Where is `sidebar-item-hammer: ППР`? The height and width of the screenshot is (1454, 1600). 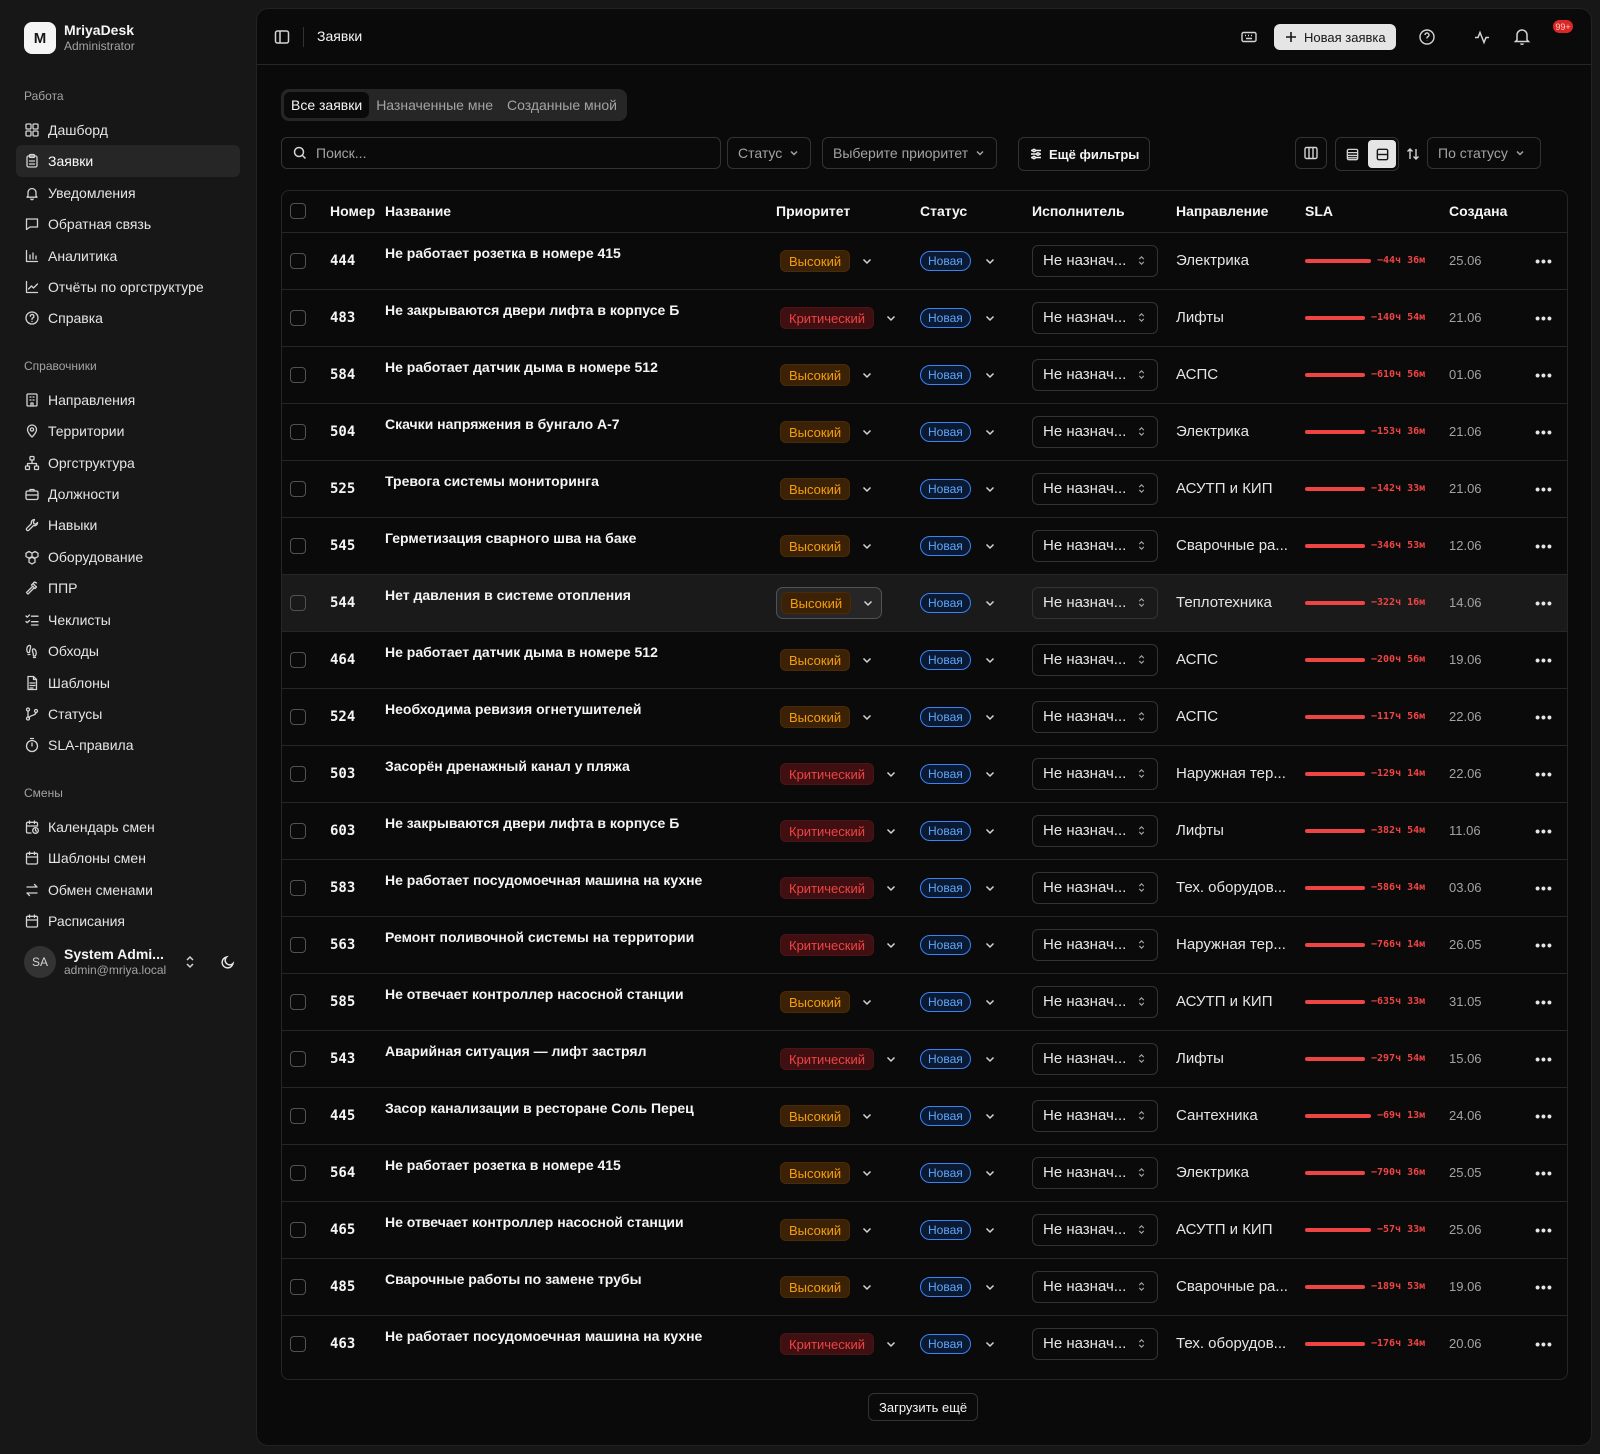
sidebar-item-hammer: ППР is located at coordinates (128, 588).